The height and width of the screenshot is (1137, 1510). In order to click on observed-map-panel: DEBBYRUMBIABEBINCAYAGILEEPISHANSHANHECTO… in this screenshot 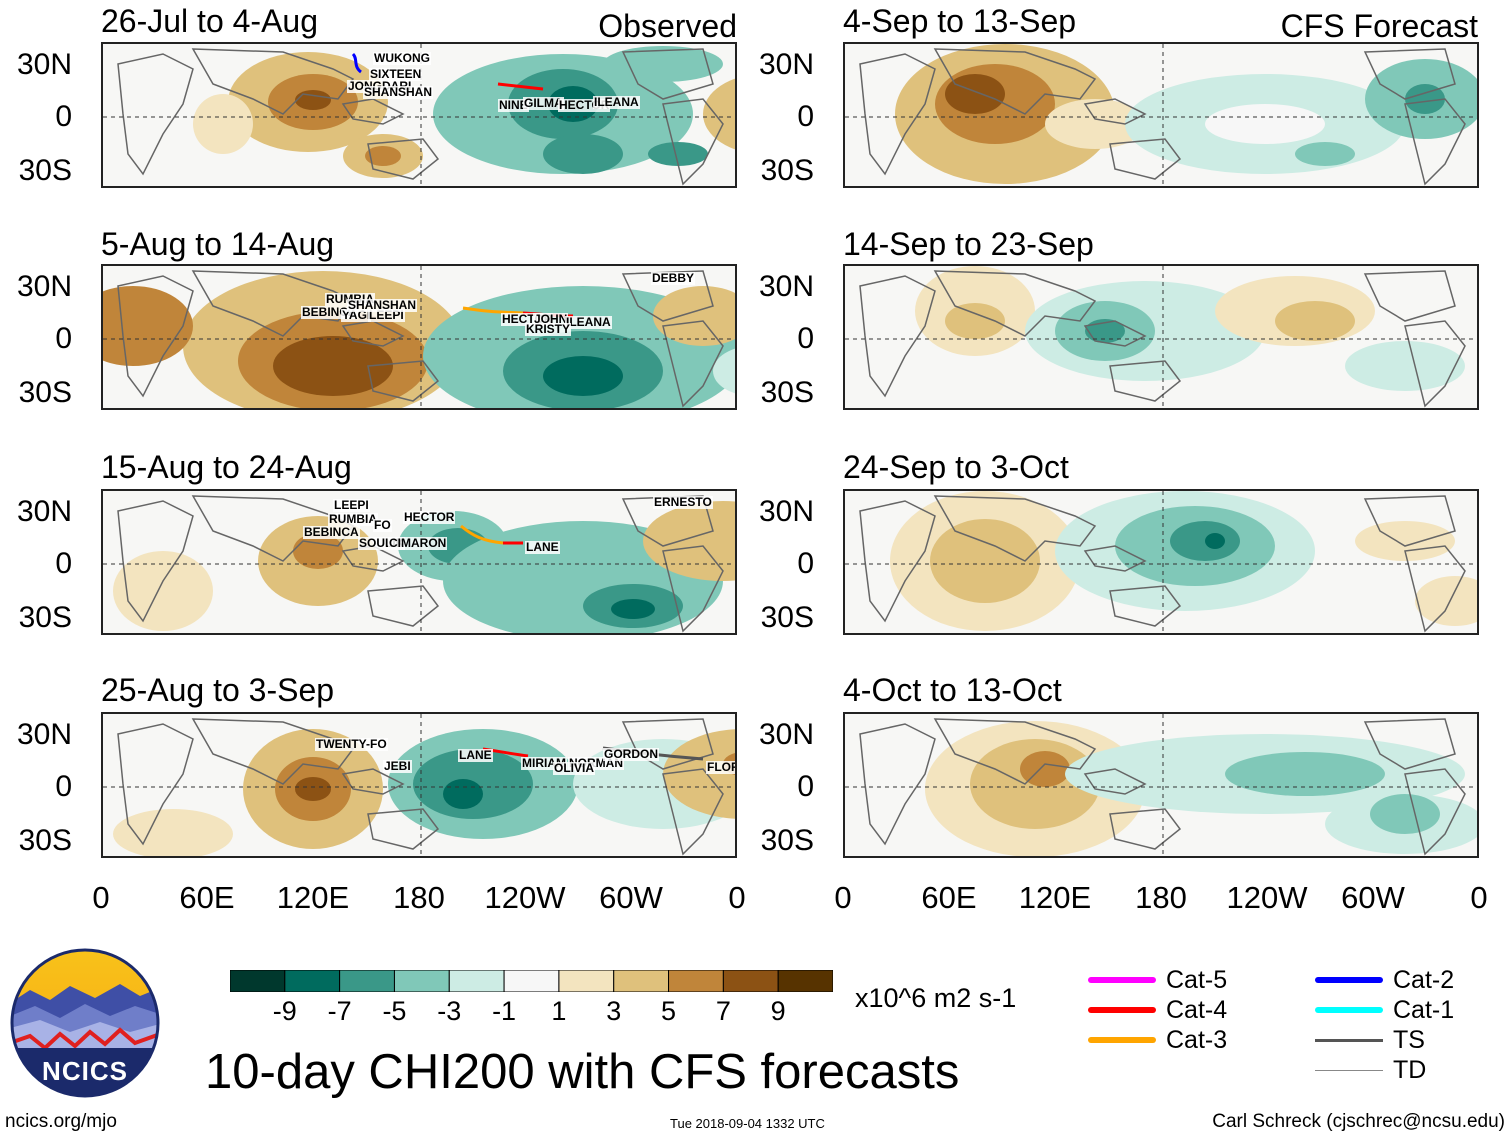, I will do `click(419, 337)`.